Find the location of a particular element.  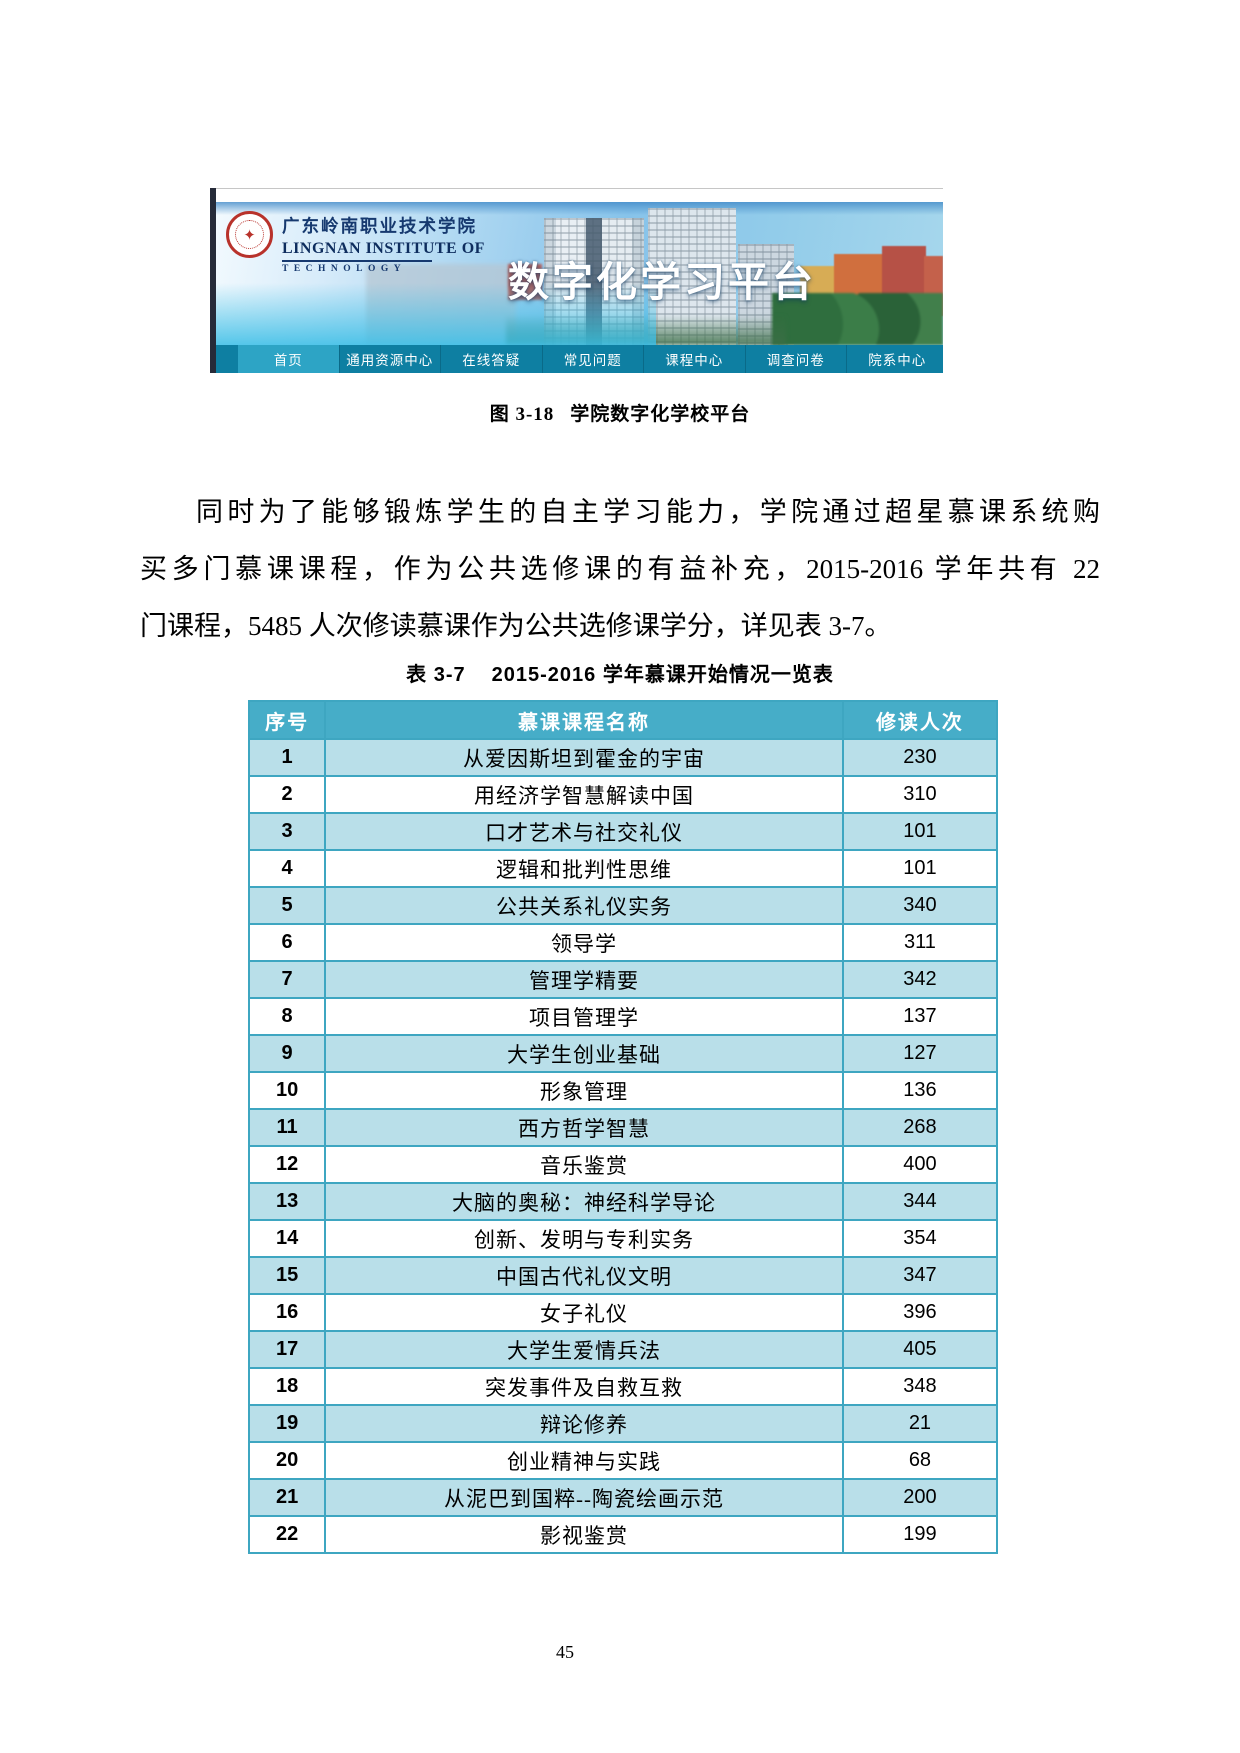

table-row: 8 项目管理学 137 is located at coordinates (623, 1016).